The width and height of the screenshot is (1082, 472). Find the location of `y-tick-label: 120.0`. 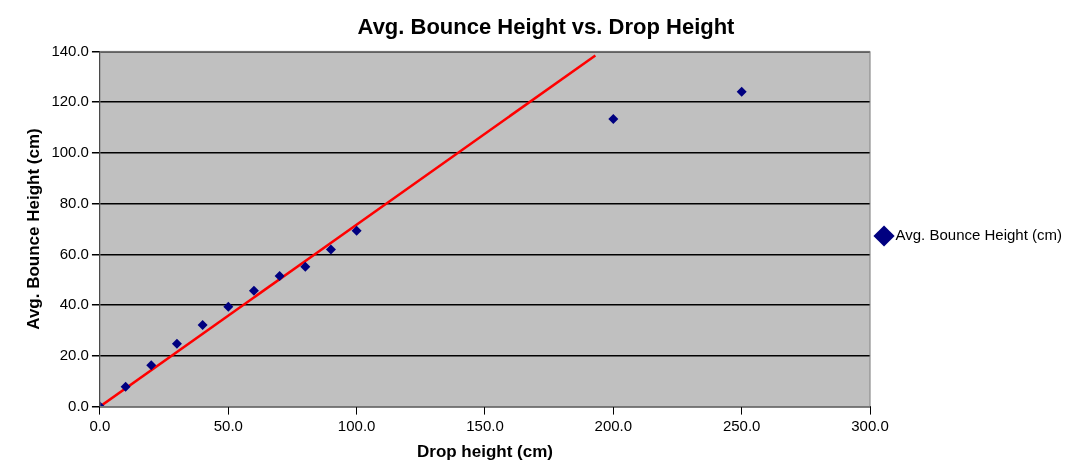

y-tick-label: 120.0 is located at coordinates (70, 101).